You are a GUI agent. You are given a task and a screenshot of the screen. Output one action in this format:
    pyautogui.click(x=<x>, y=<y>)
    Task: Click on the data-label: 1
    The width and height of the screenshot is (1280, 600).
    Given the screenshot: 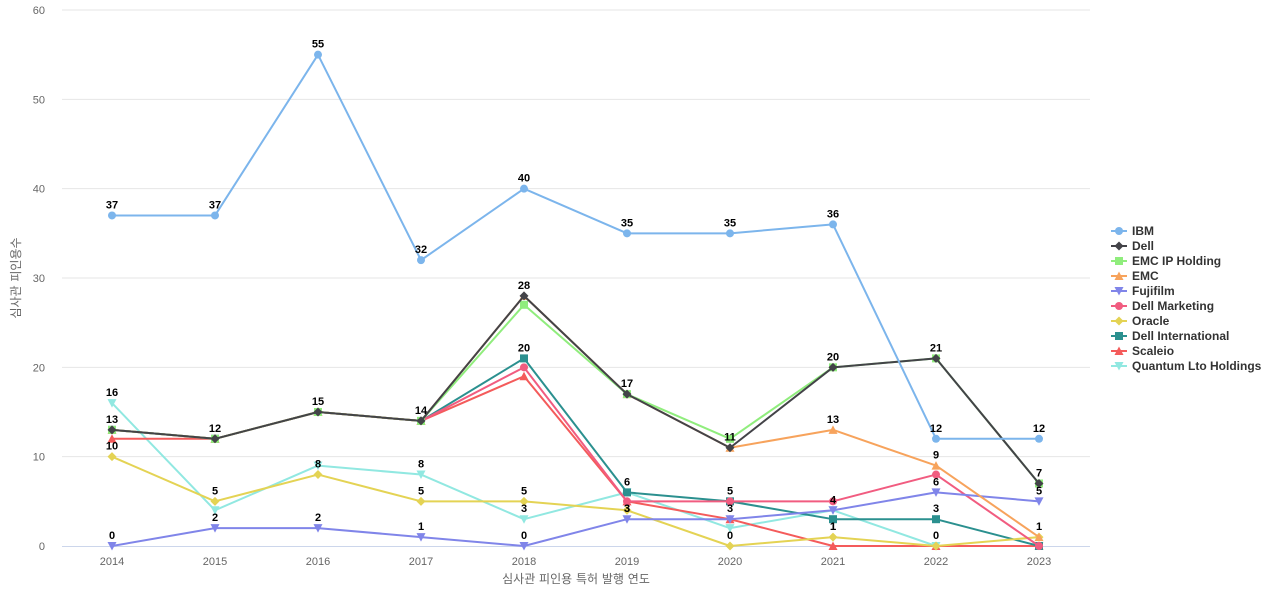 What is the action you would take?
    pyautogui.click(x=833, y=527)
    